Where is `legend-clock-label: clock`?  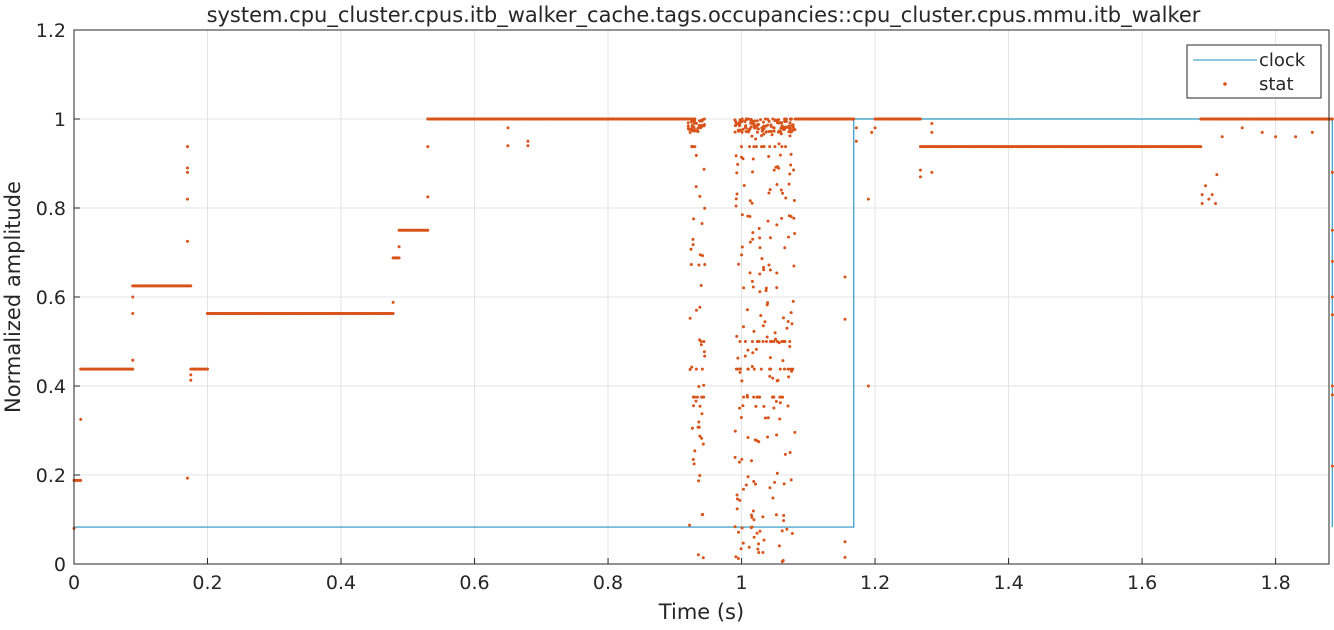
legend-clock-label: clock is located at coordinates (1282, 60).